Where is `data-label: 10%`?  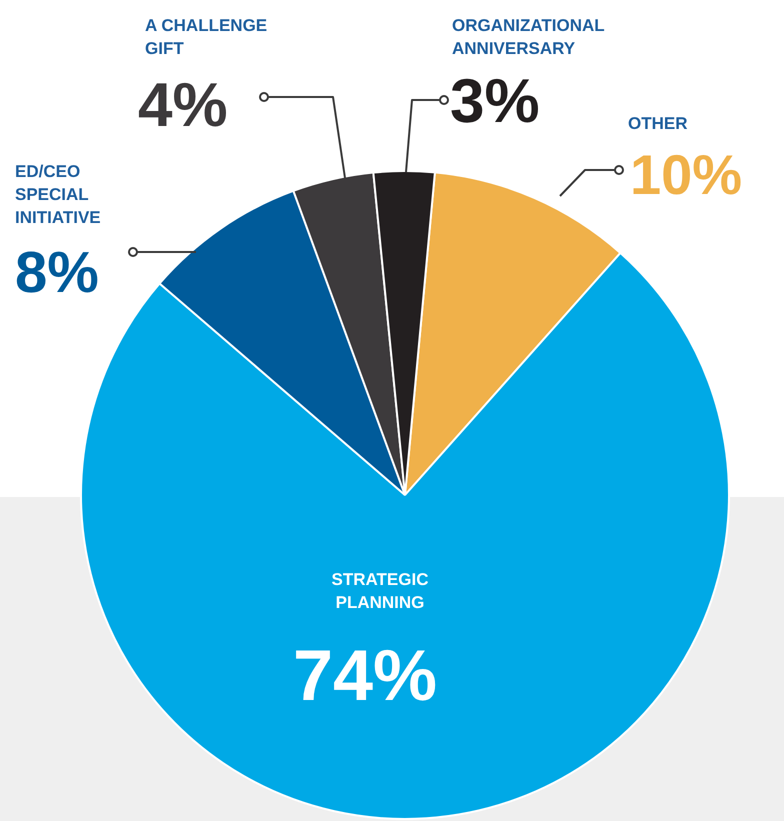 data-label: 10% is located at coordinates (686, 174).